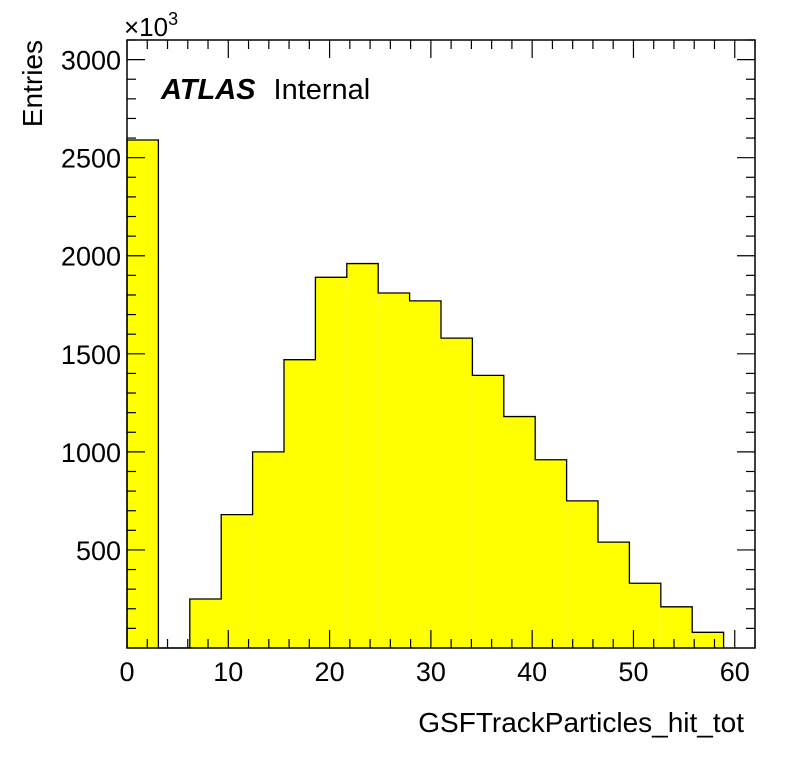 This screenshot has width=796, height=772. What do you see at coordinates (228, 672) in the screenshot?
I see `x-tick-label: 10` at bounding box center [228, 672].